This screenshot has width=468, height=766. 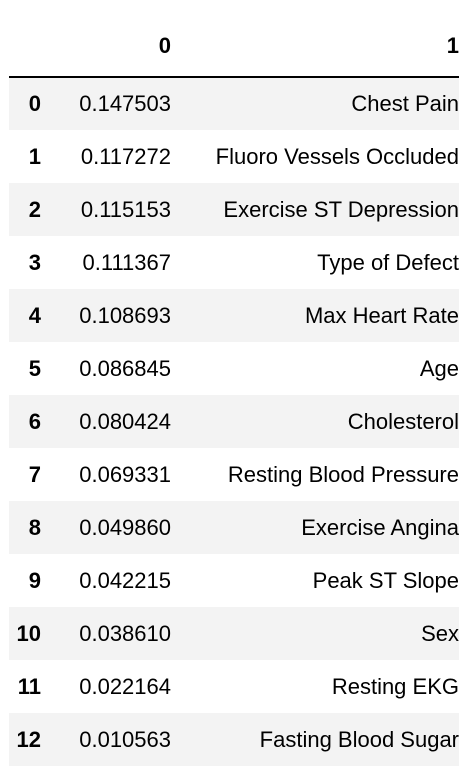 I want to click on cell-value: 0.042215, so click(x=125, y=580).